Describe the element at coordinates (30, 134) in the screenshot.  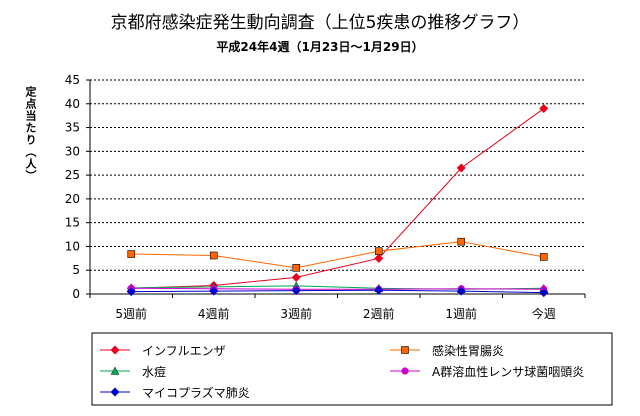
I see `y-axis-label: 定点当たり（人）` at that location.